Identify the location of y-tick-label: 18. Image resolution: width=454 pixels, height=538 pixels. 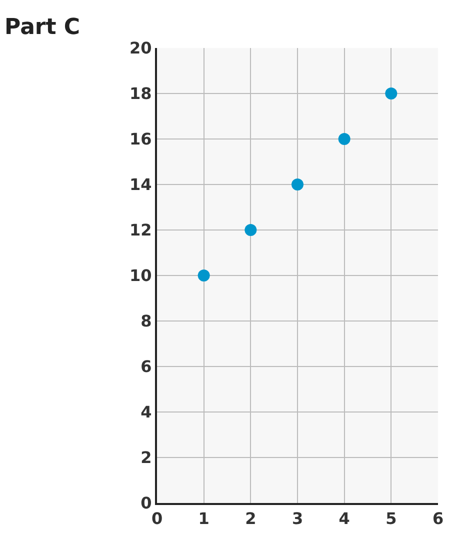
(141, 94).